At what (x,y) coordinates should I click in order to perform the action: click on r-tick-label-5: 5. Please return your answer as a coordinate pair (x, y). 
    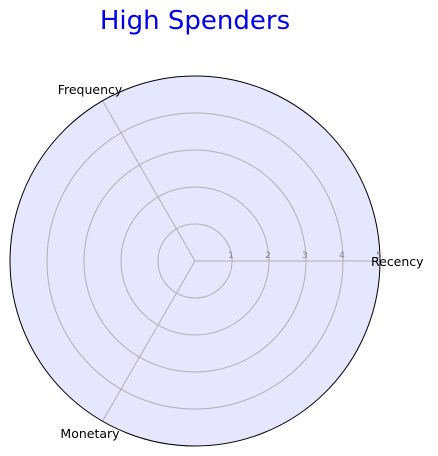
    Looking at the image, I should click on (379, 256).